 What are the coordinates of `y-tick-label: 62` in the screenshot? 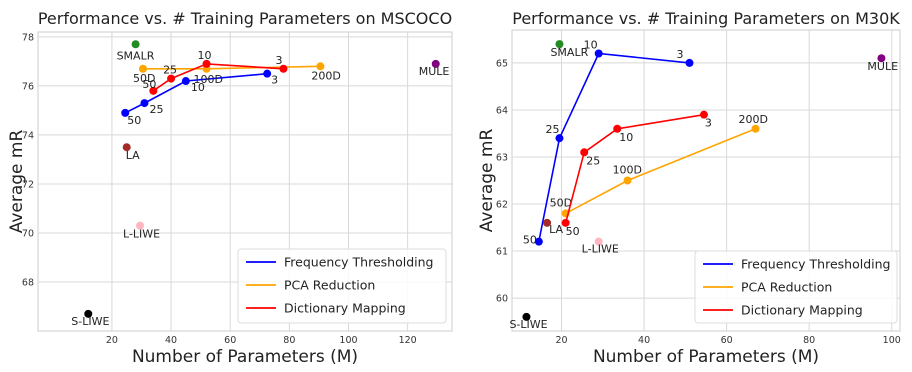 It's located at (502, 205).